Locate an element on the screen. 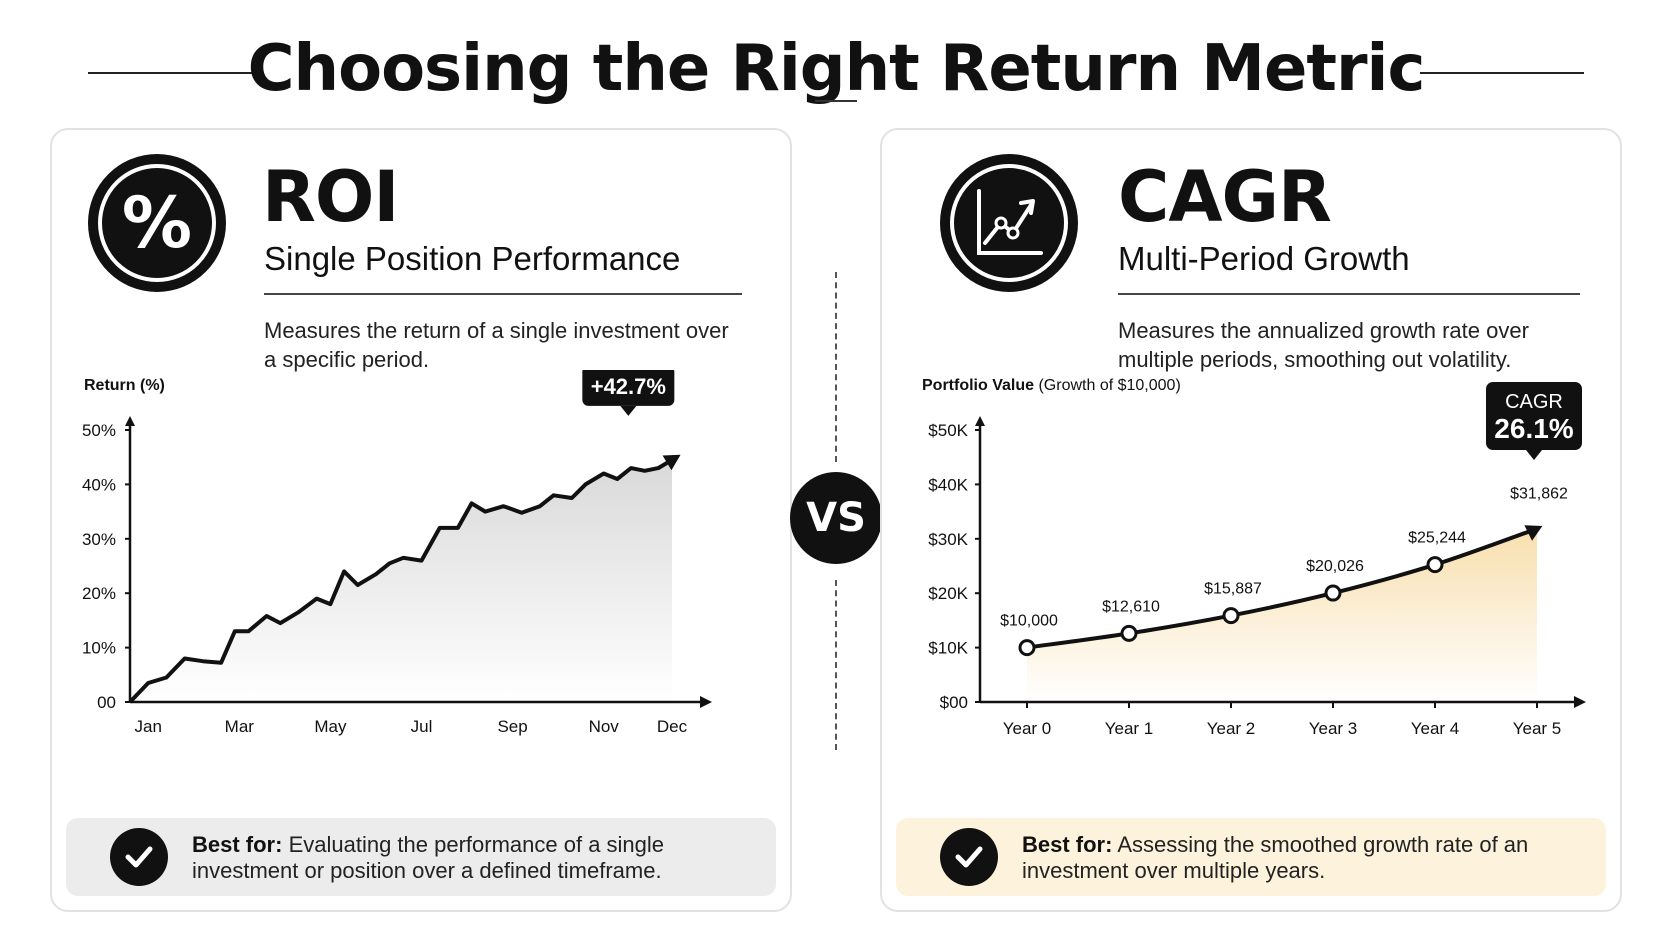 Image resolution: width=1672 pixels, height=941 pixels. cagr-y-tick-label: $50K is located at coordinates (948, 430).